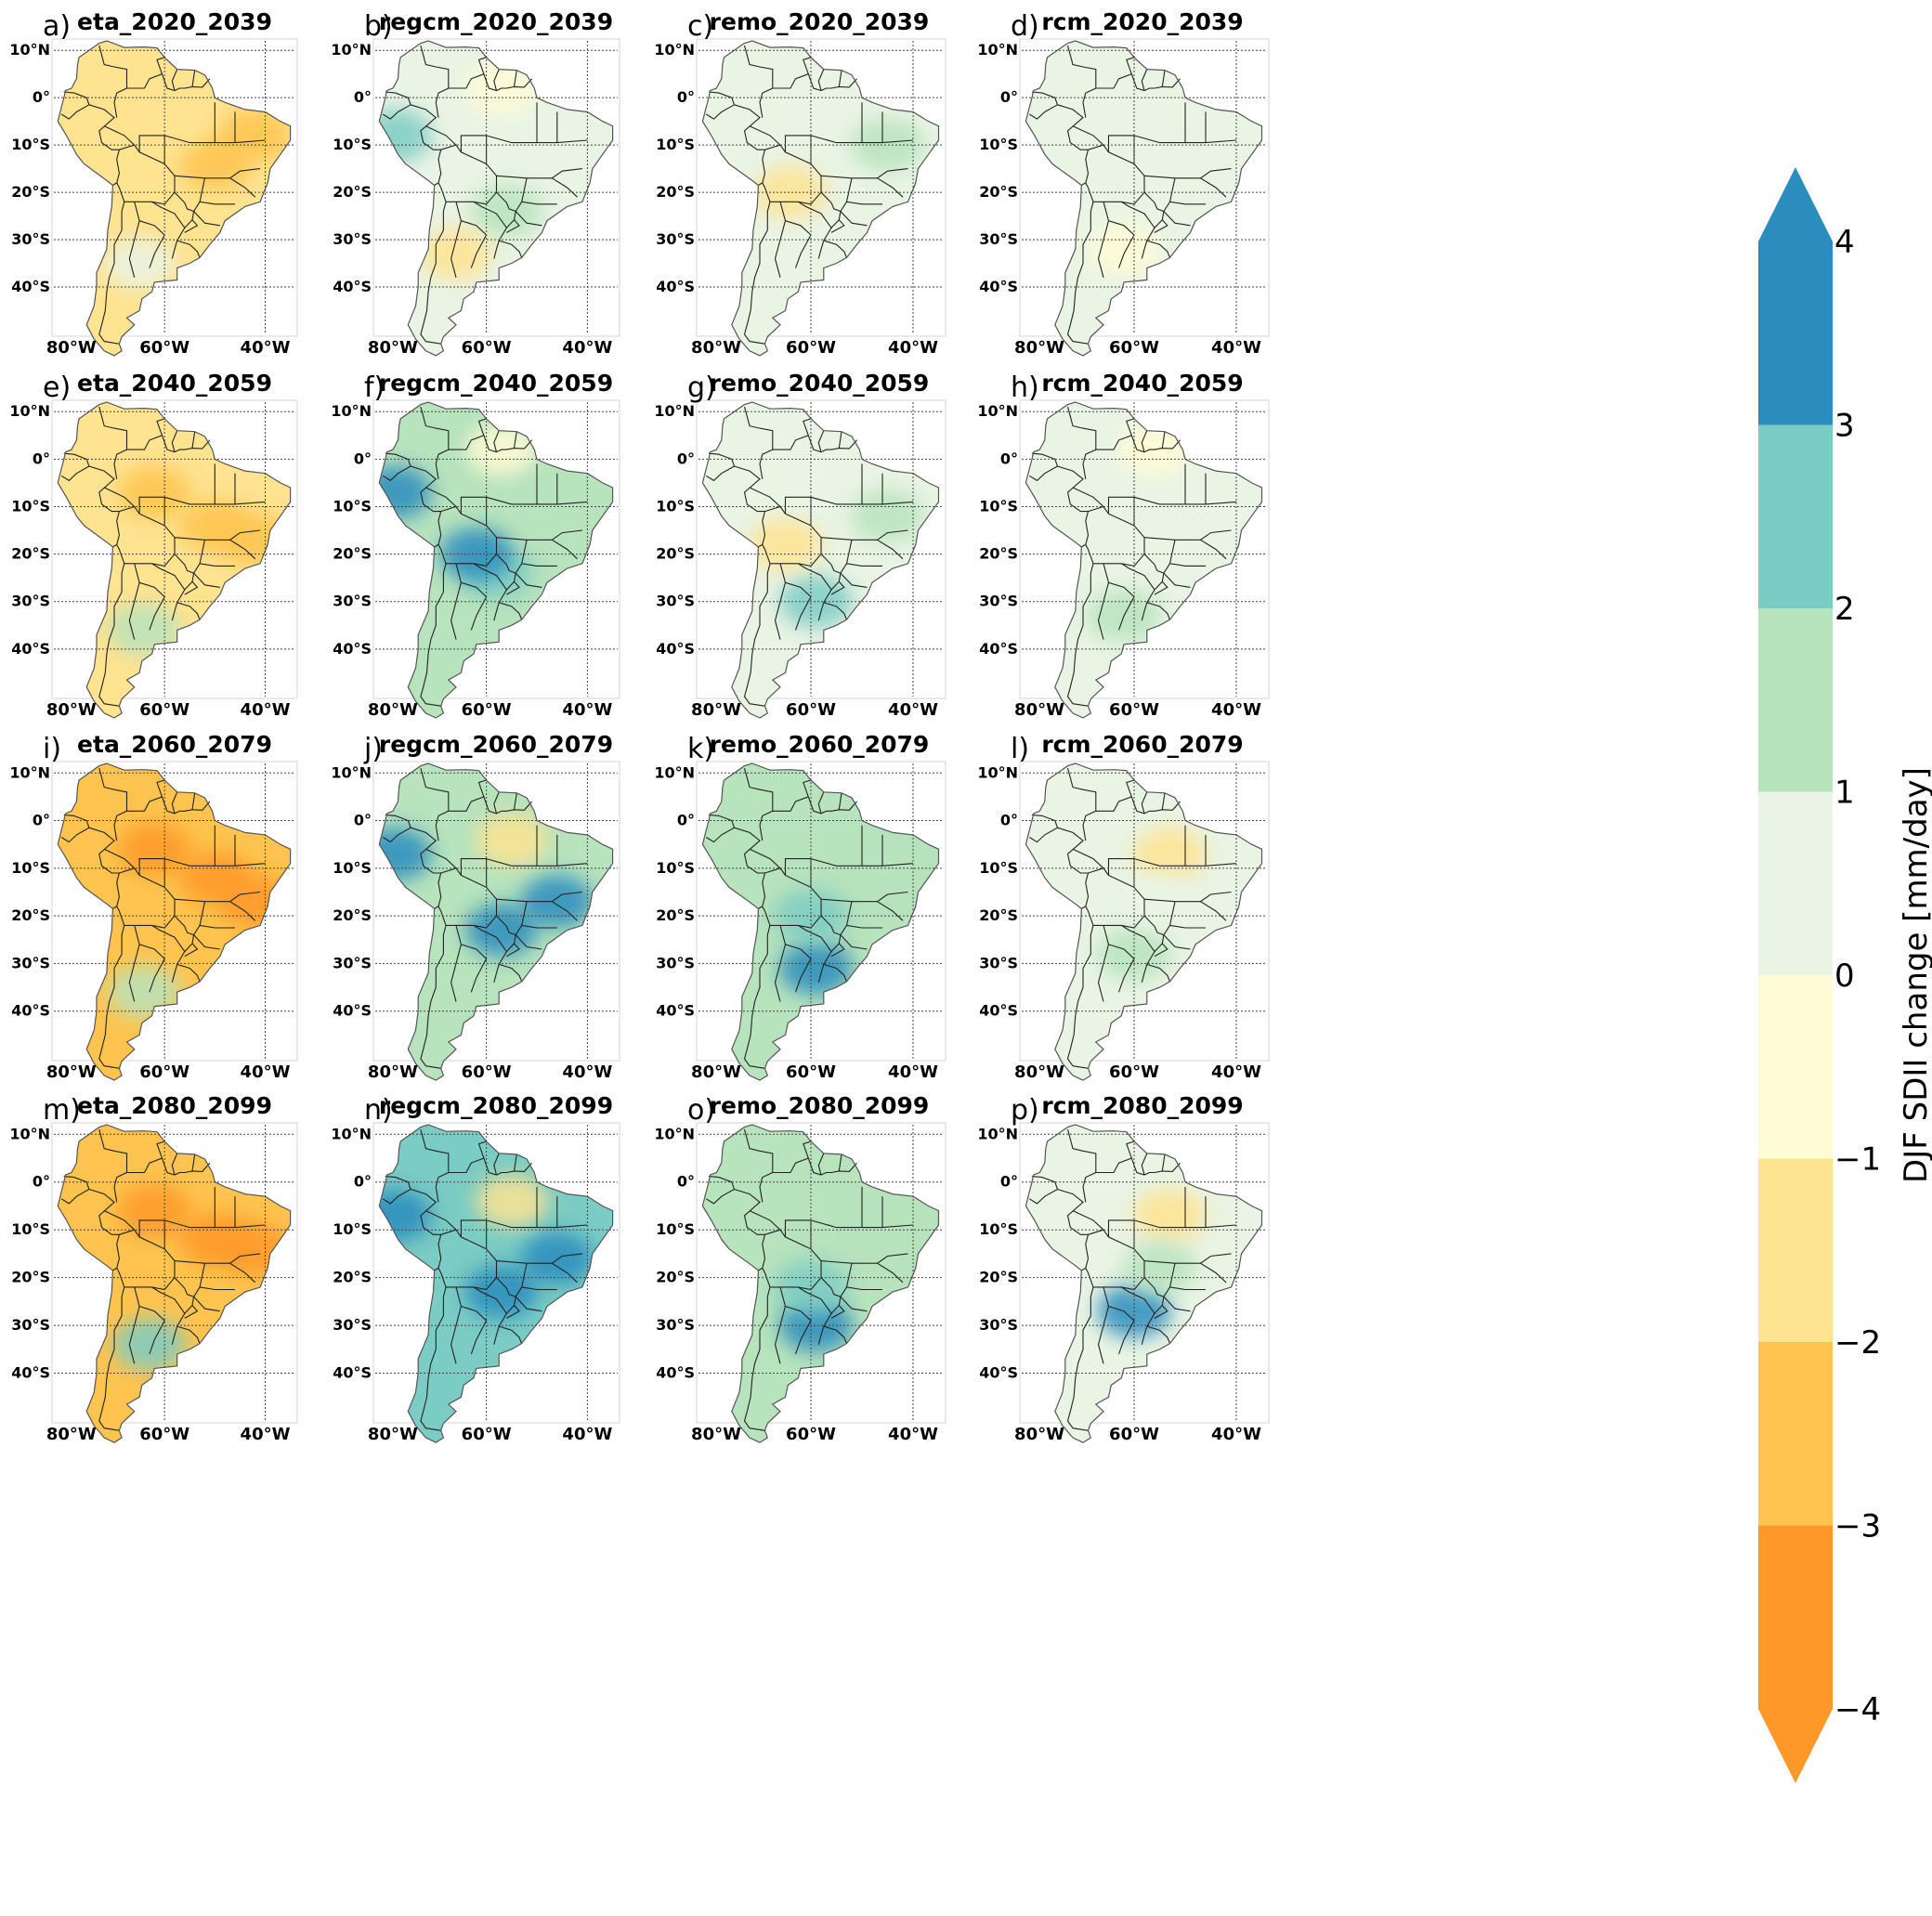  I want to click on change-blob-central, so click(1159, 169).